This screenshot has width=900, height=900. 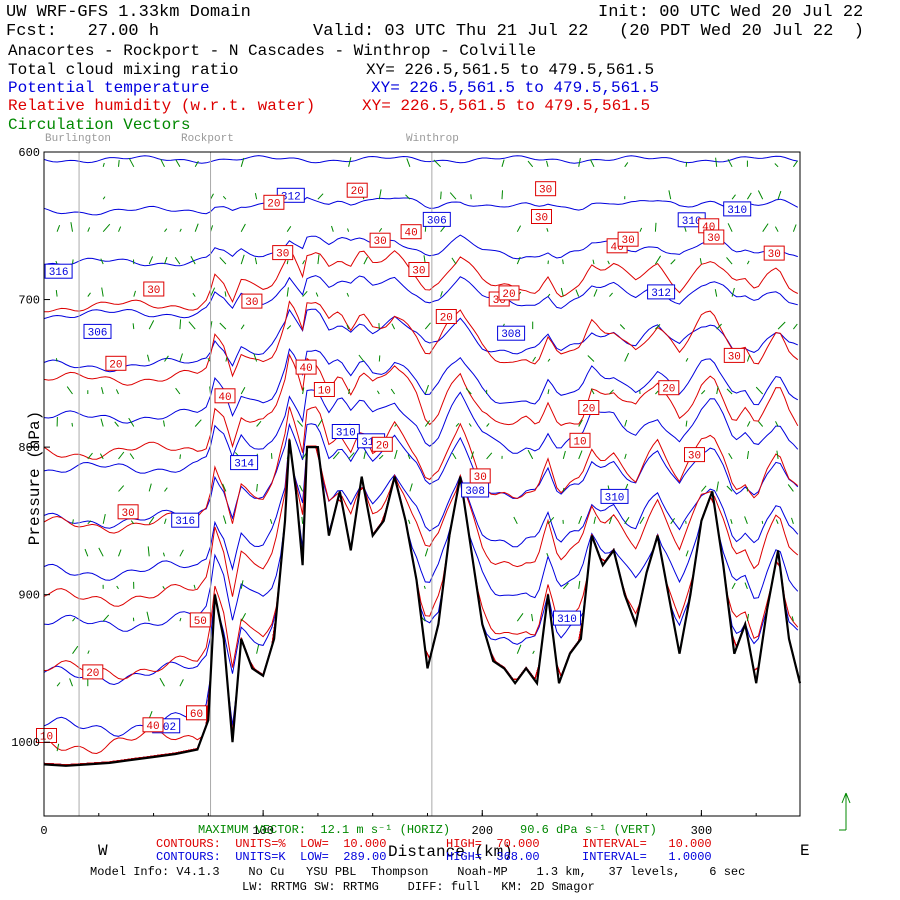 I want to click on legend-vector-label: Circulation Vectors, so click(x=99, y=125).